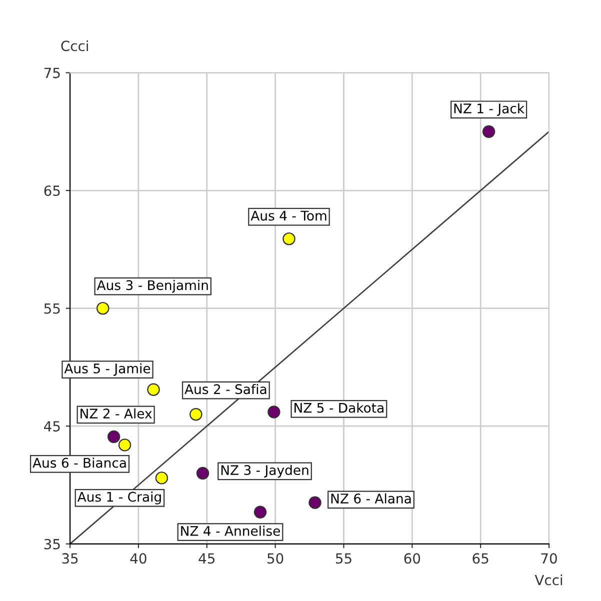 The width and height of the screenshot is (601, 601). Describe the element at coordinates (206, 558) in the screenshot. I see `x-tick-label: 45` at that location.